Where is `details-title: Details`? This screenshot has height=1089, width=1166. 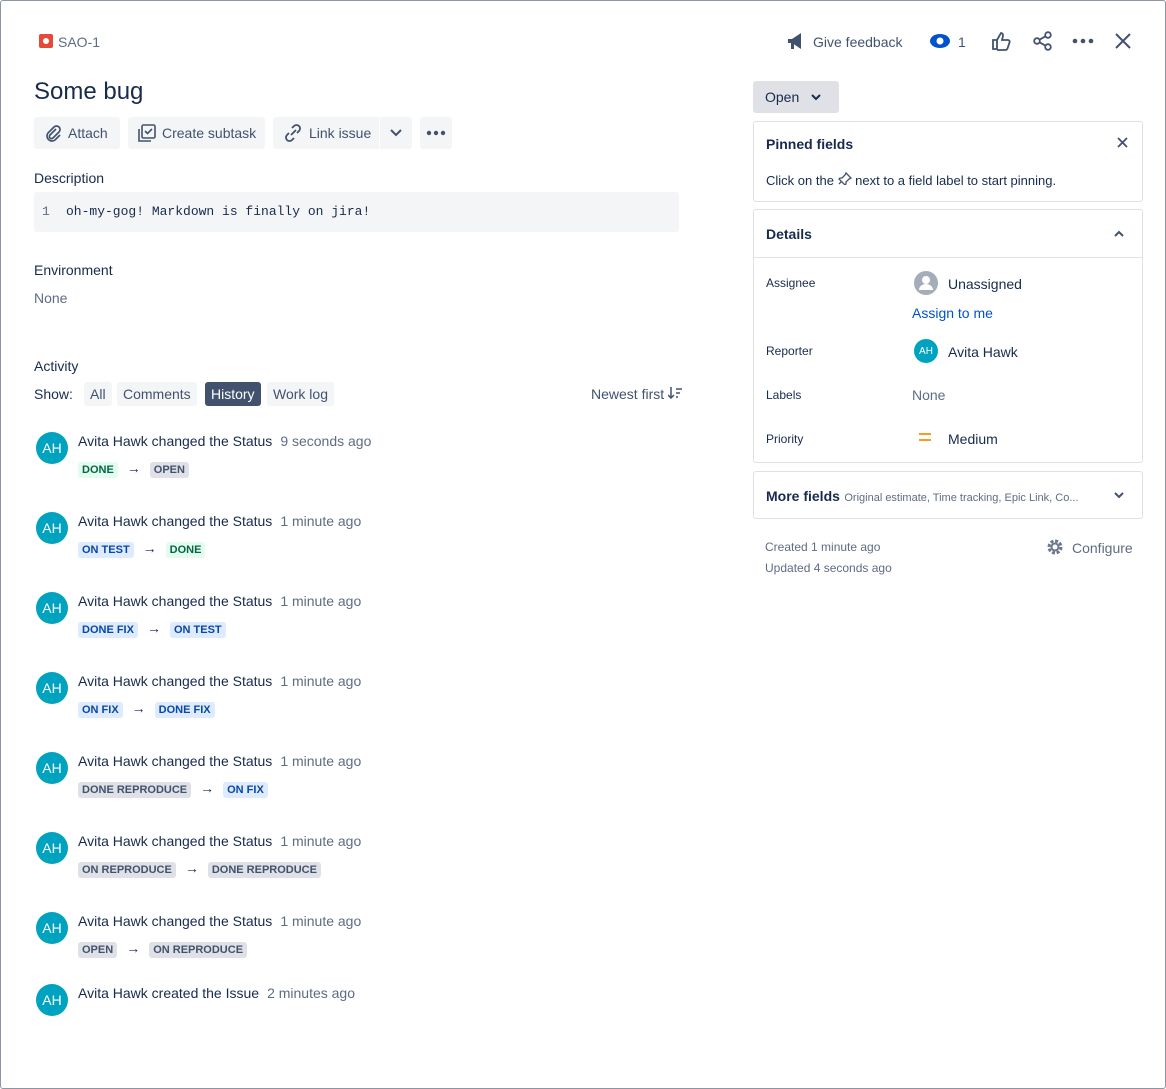 details-title: Details is located at coordinates (789, 234).